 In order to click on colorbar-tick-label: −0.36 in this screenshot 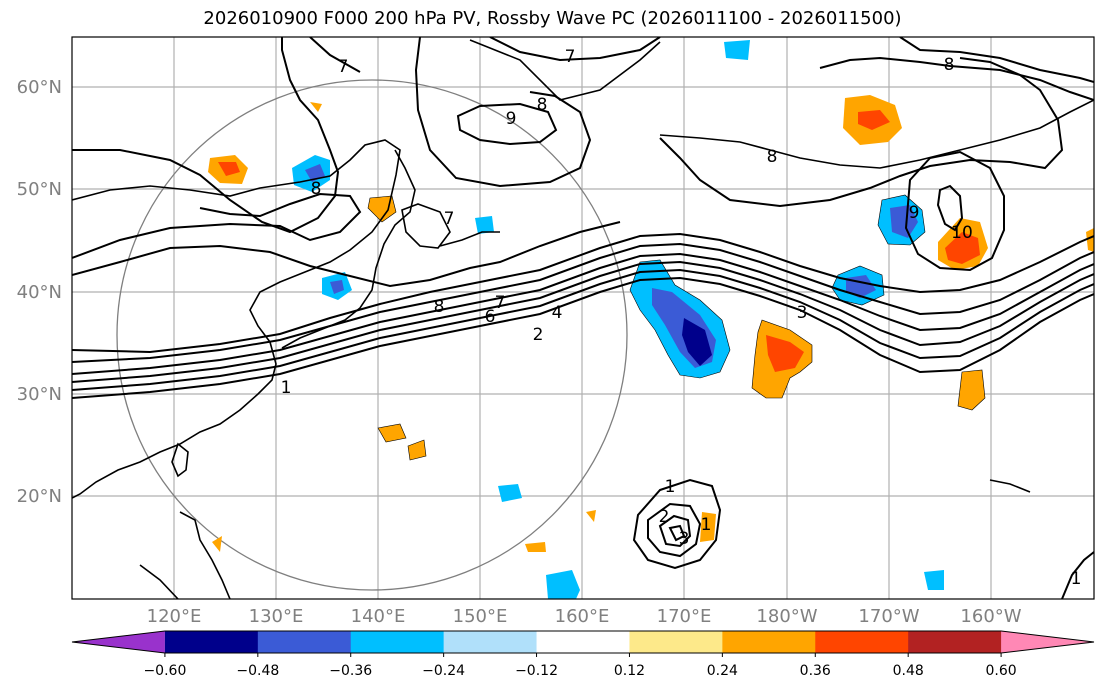, I will do `click(350, 671)`.